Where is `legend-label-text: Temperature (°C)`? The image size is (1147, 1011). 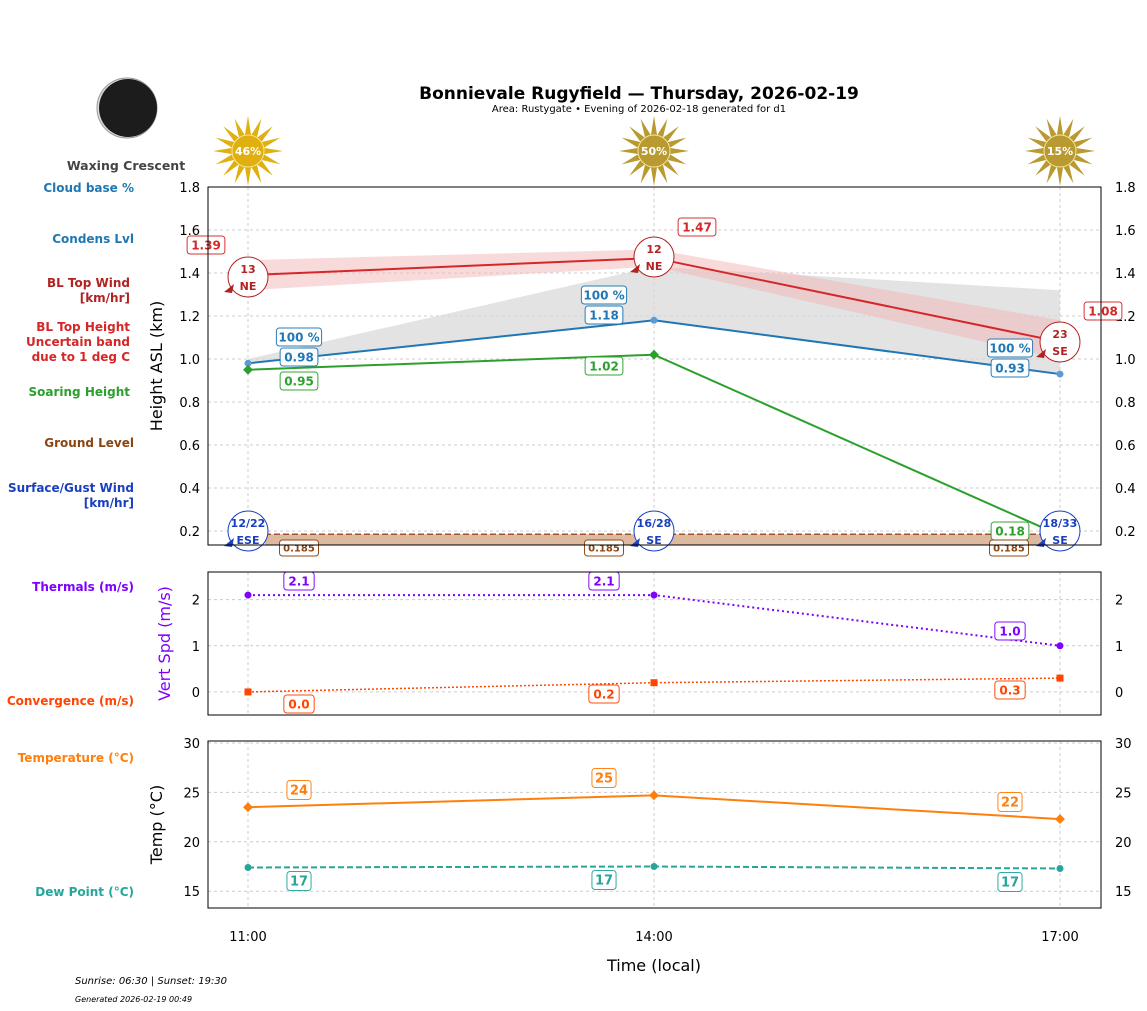
legend-label-text: Temperature (°C) is located at coordinates (76, 758).